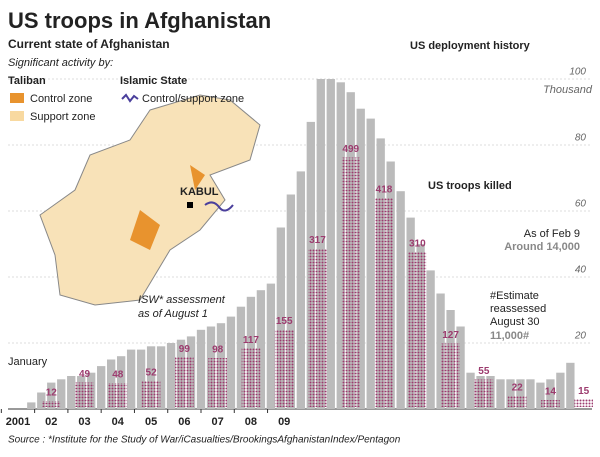 The width and height of the screenshot is (600, 457). I want to click on killed-label: 48, so click(118, 375).